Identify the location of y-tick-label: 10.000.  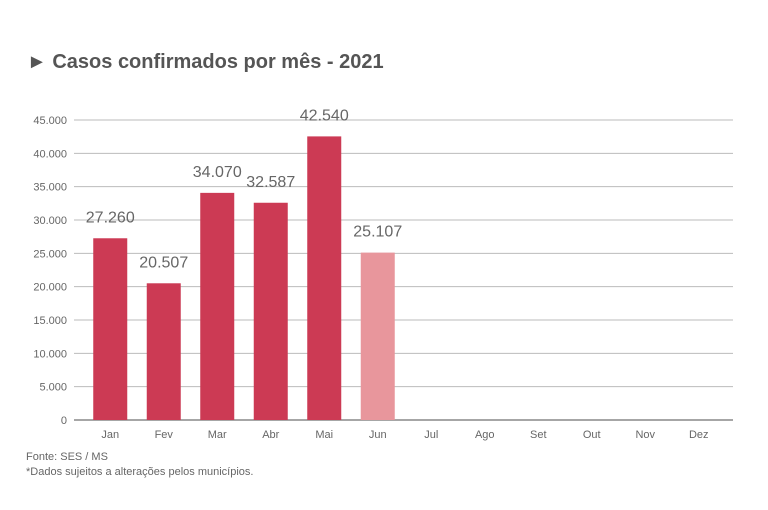
(50, 354).